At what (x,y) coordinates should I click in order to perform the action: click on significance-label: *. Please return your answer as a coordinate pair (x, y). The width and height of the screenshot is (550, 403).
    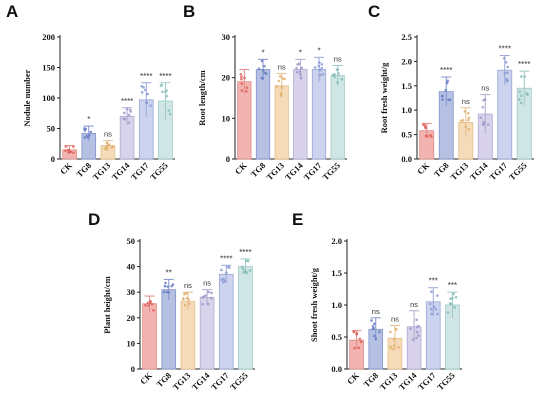
    Looking at the image, I should click on (88, 119).